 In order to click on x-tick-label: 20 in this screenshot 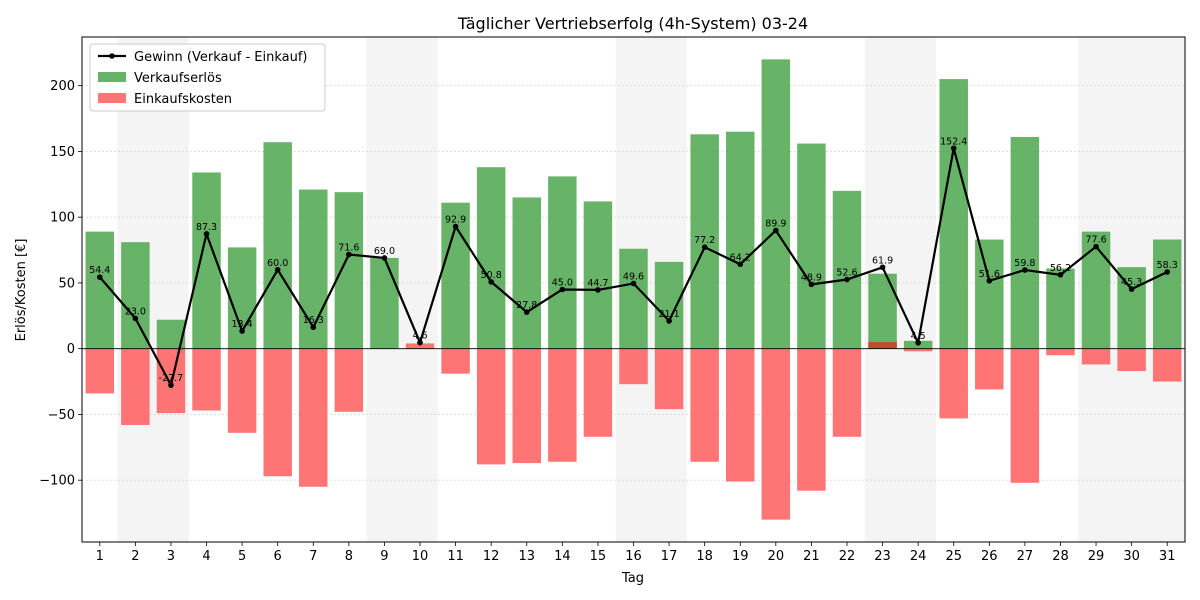, I will do `click(776, 556)`.